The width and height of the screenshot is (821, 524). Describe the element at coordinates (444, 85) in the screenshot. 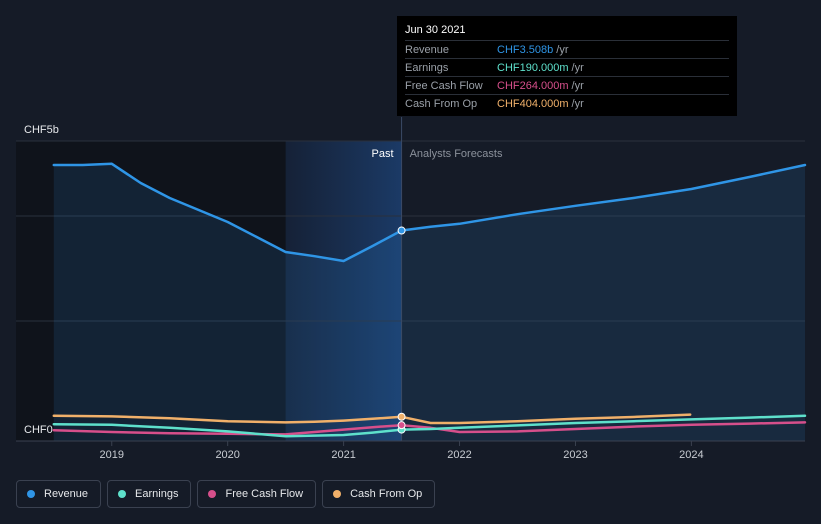

I see `tooltip-row-label: Free Cash Flow` at that location.